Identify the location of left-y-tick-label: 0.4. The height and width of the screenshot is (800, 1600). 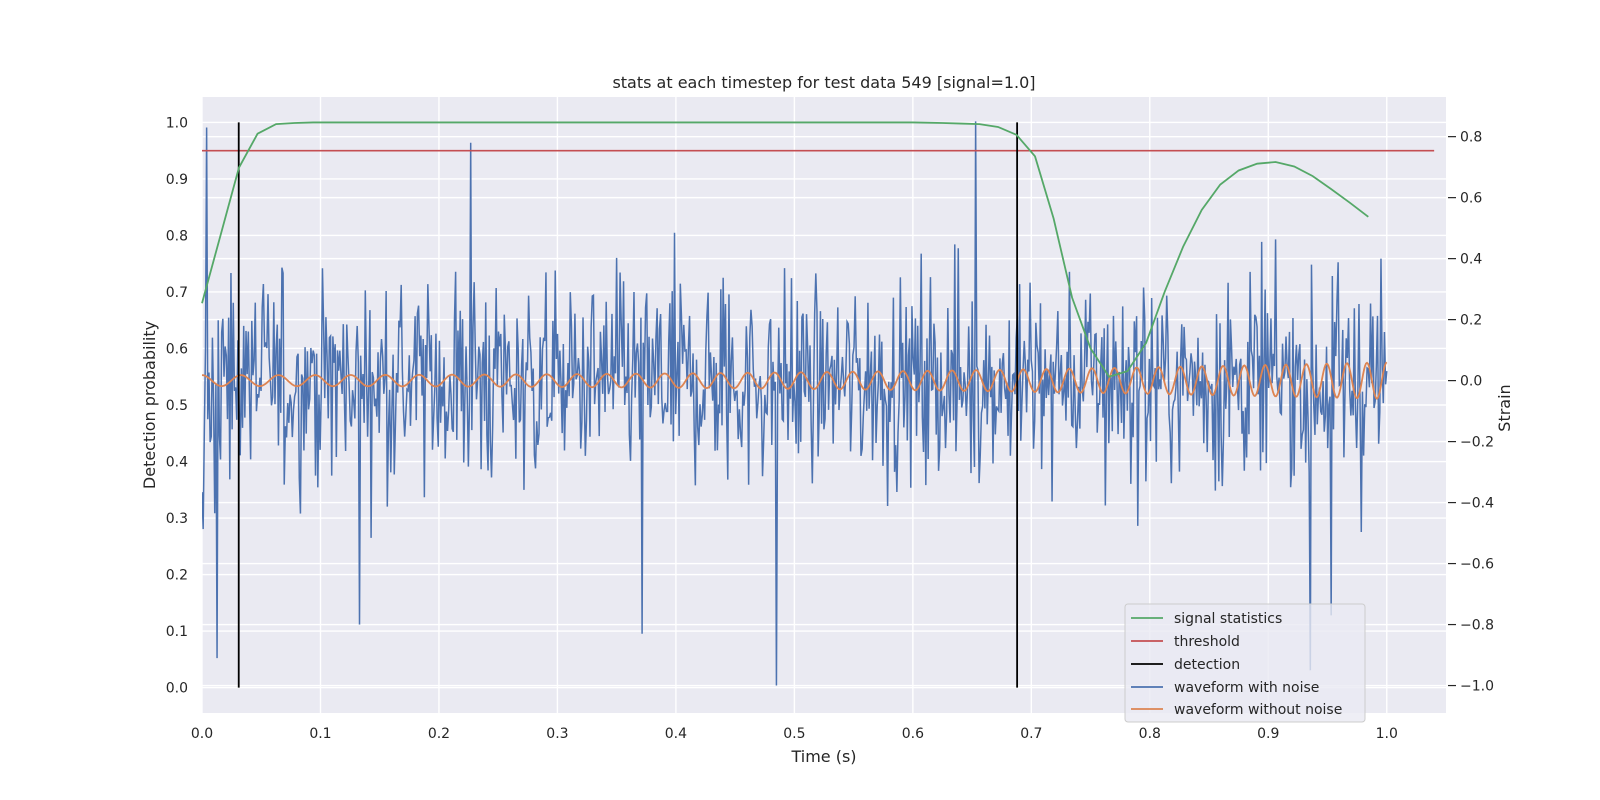
(177, 463).